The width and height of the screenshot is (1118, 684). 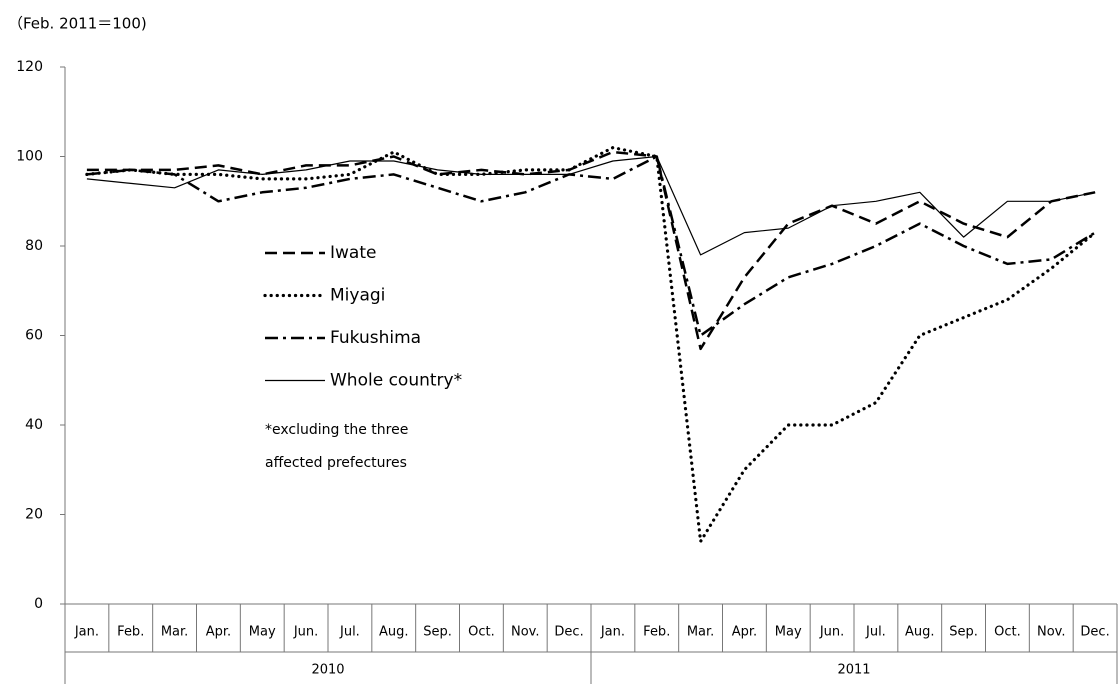 I want to click on y-tick-label: 100, so click(x=29, y=157).